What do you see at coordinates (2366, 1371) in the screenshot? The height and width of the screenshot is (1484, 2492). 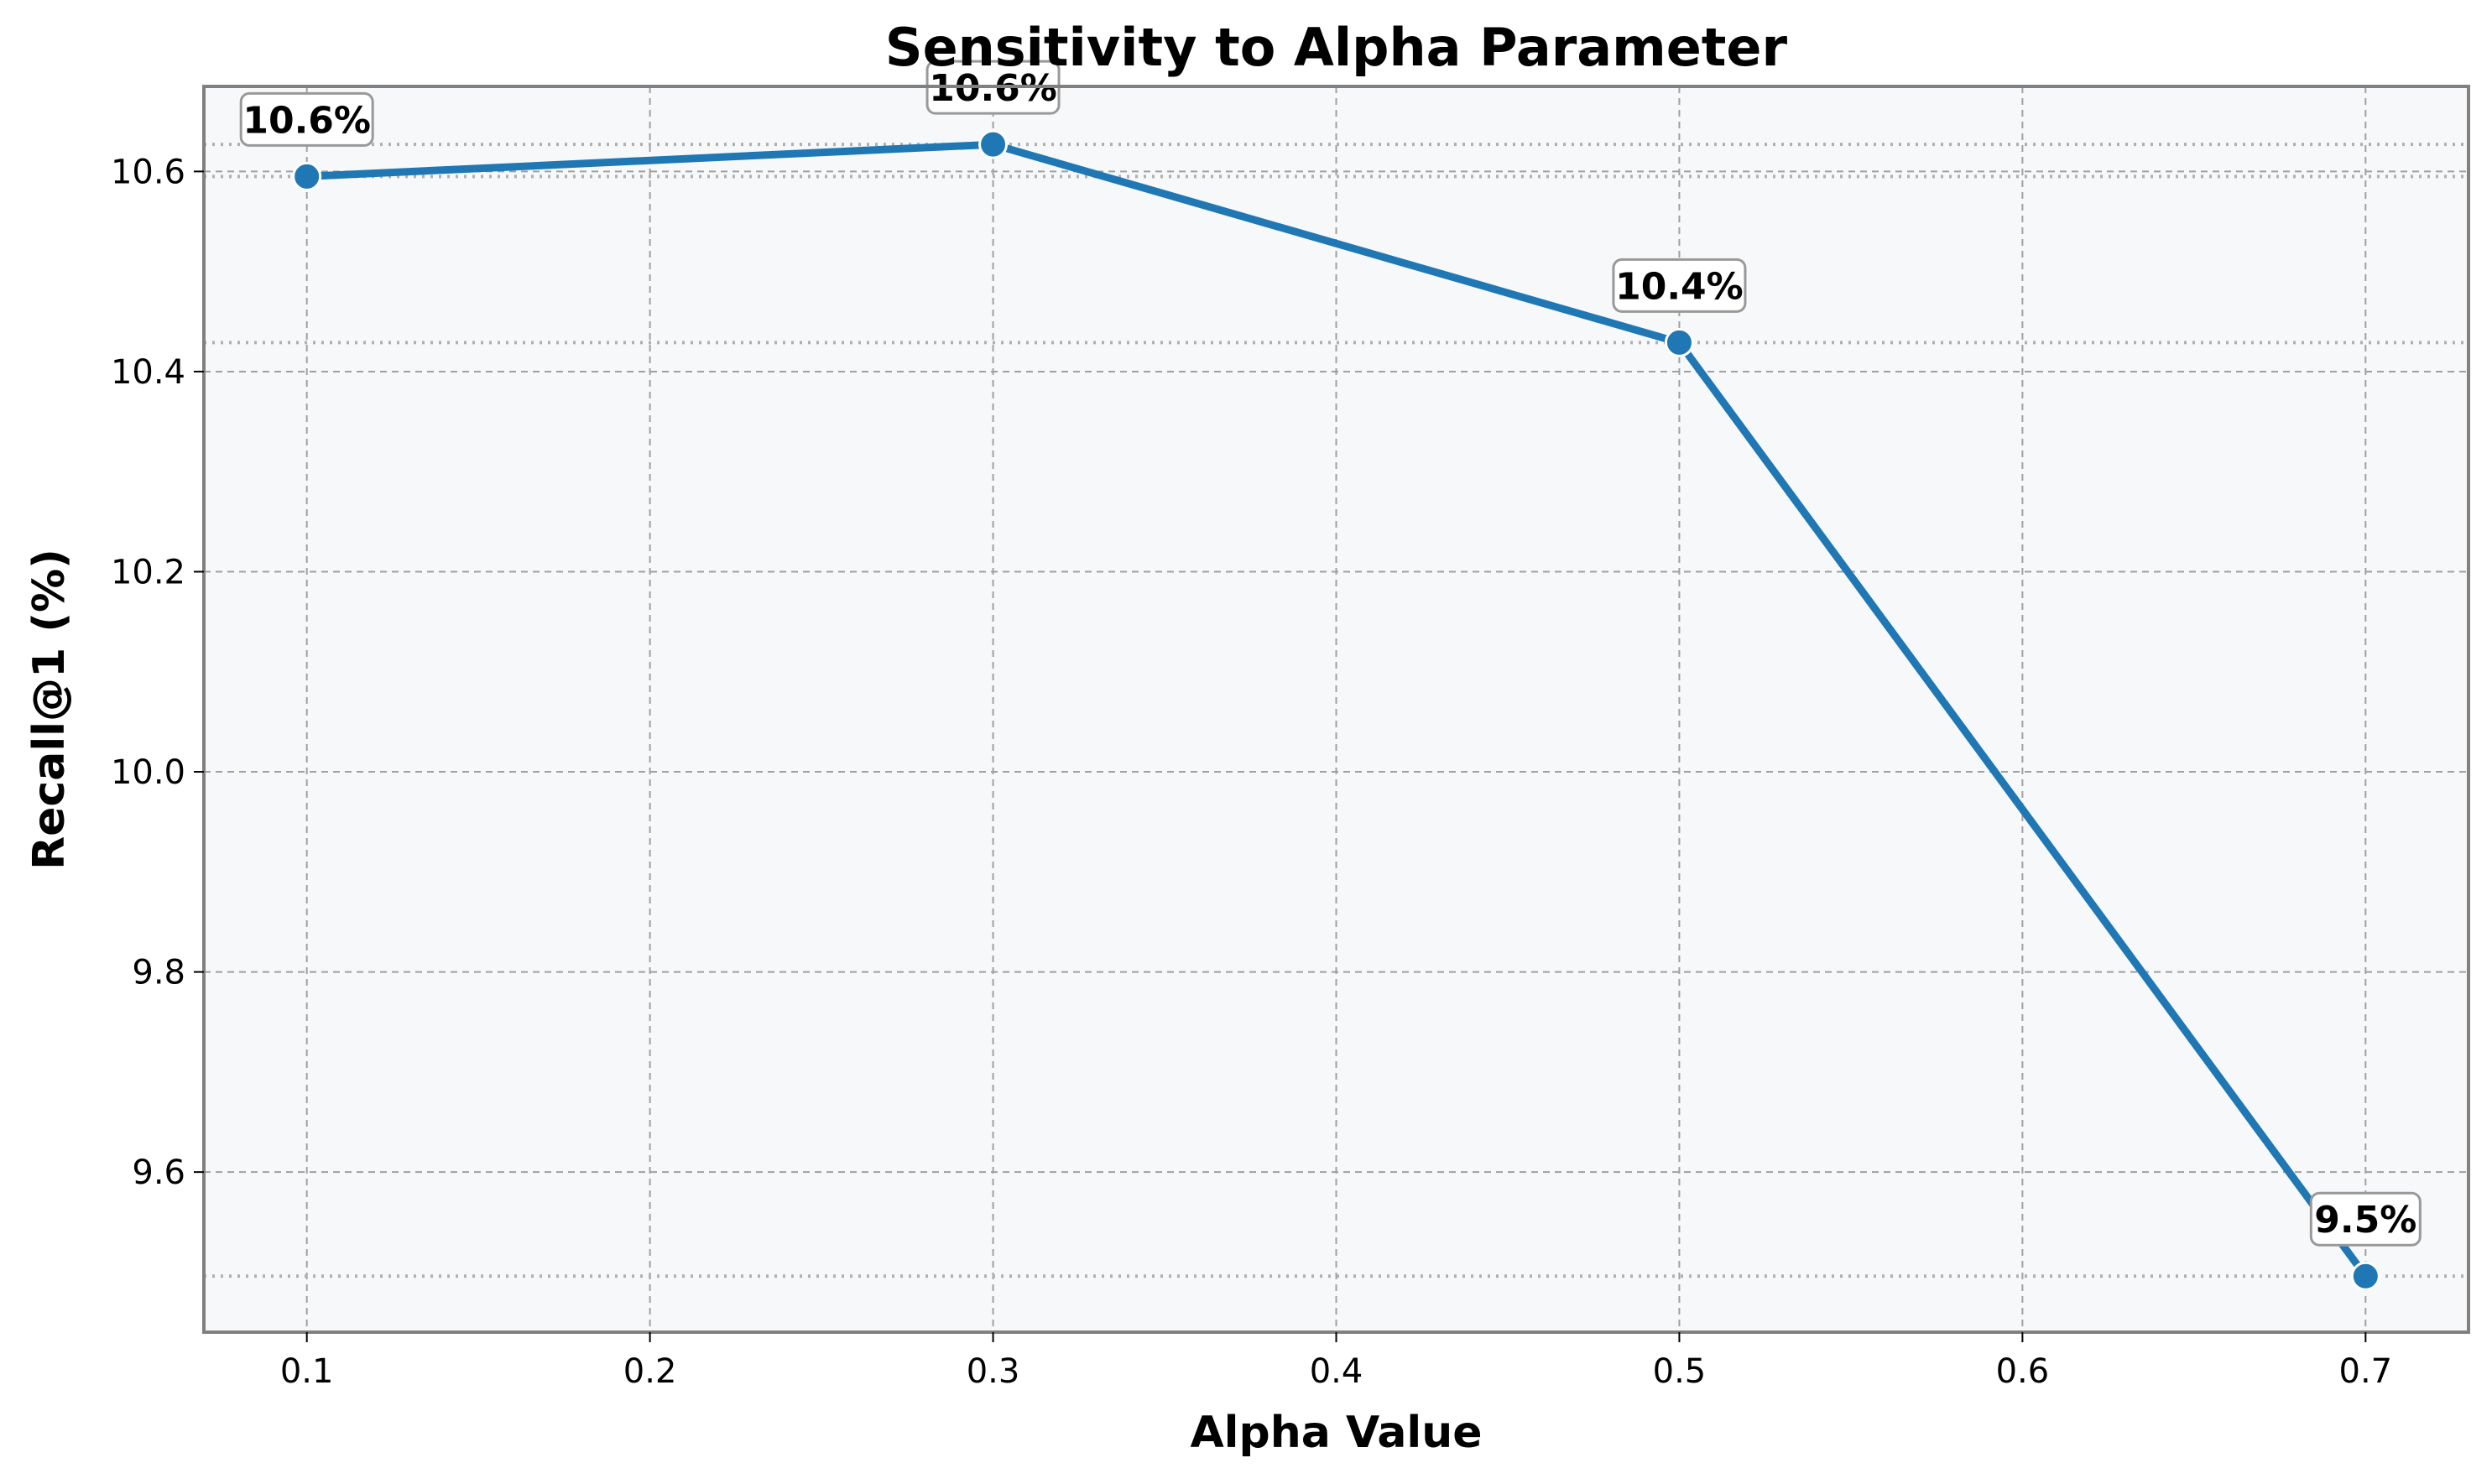 I see `x-tick-label: 0.7` at bounding box center [2366, 1371].